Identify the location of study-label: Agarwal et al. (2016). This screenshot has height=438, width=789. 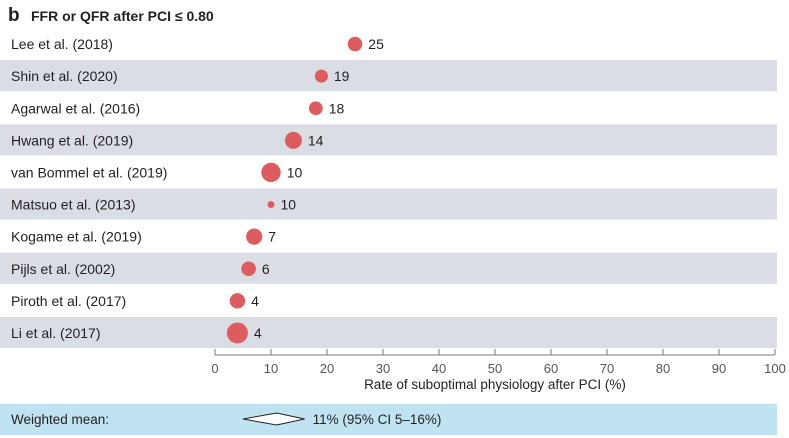
(75, 108).